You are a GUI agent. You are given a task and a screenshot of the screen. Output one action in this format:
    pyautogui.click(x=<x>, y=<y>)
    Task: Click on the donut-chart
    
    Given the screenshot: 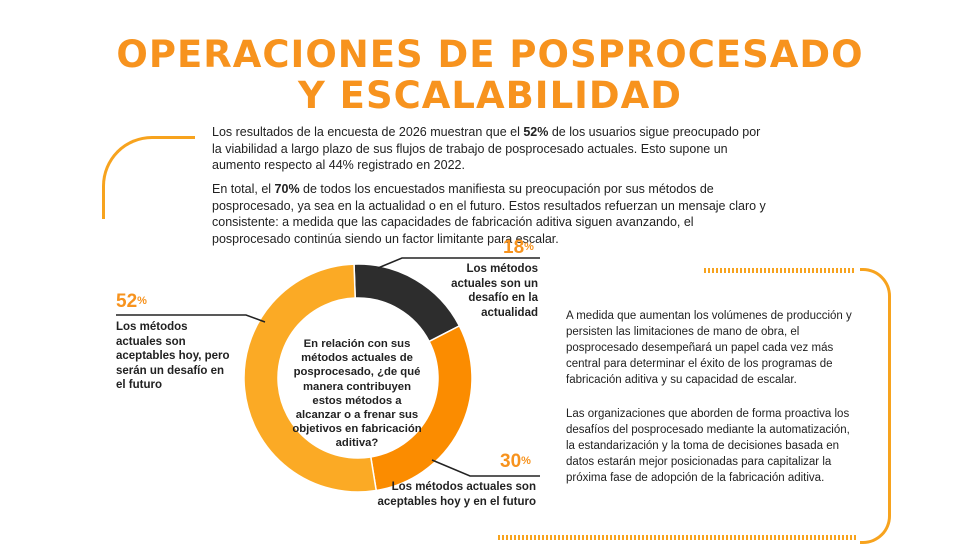 What is the action you would take?
    pyautogui.click(x=358, y=378)
    